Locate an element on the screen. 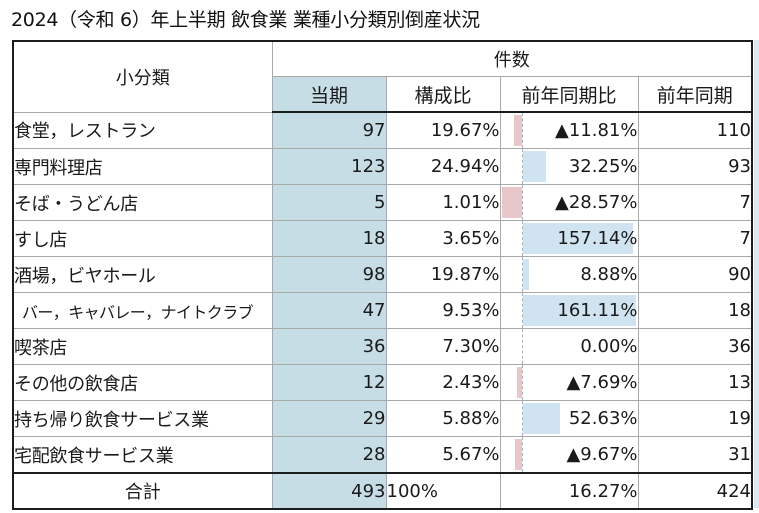  row-current: 36 is located at coordinates (329, 346).